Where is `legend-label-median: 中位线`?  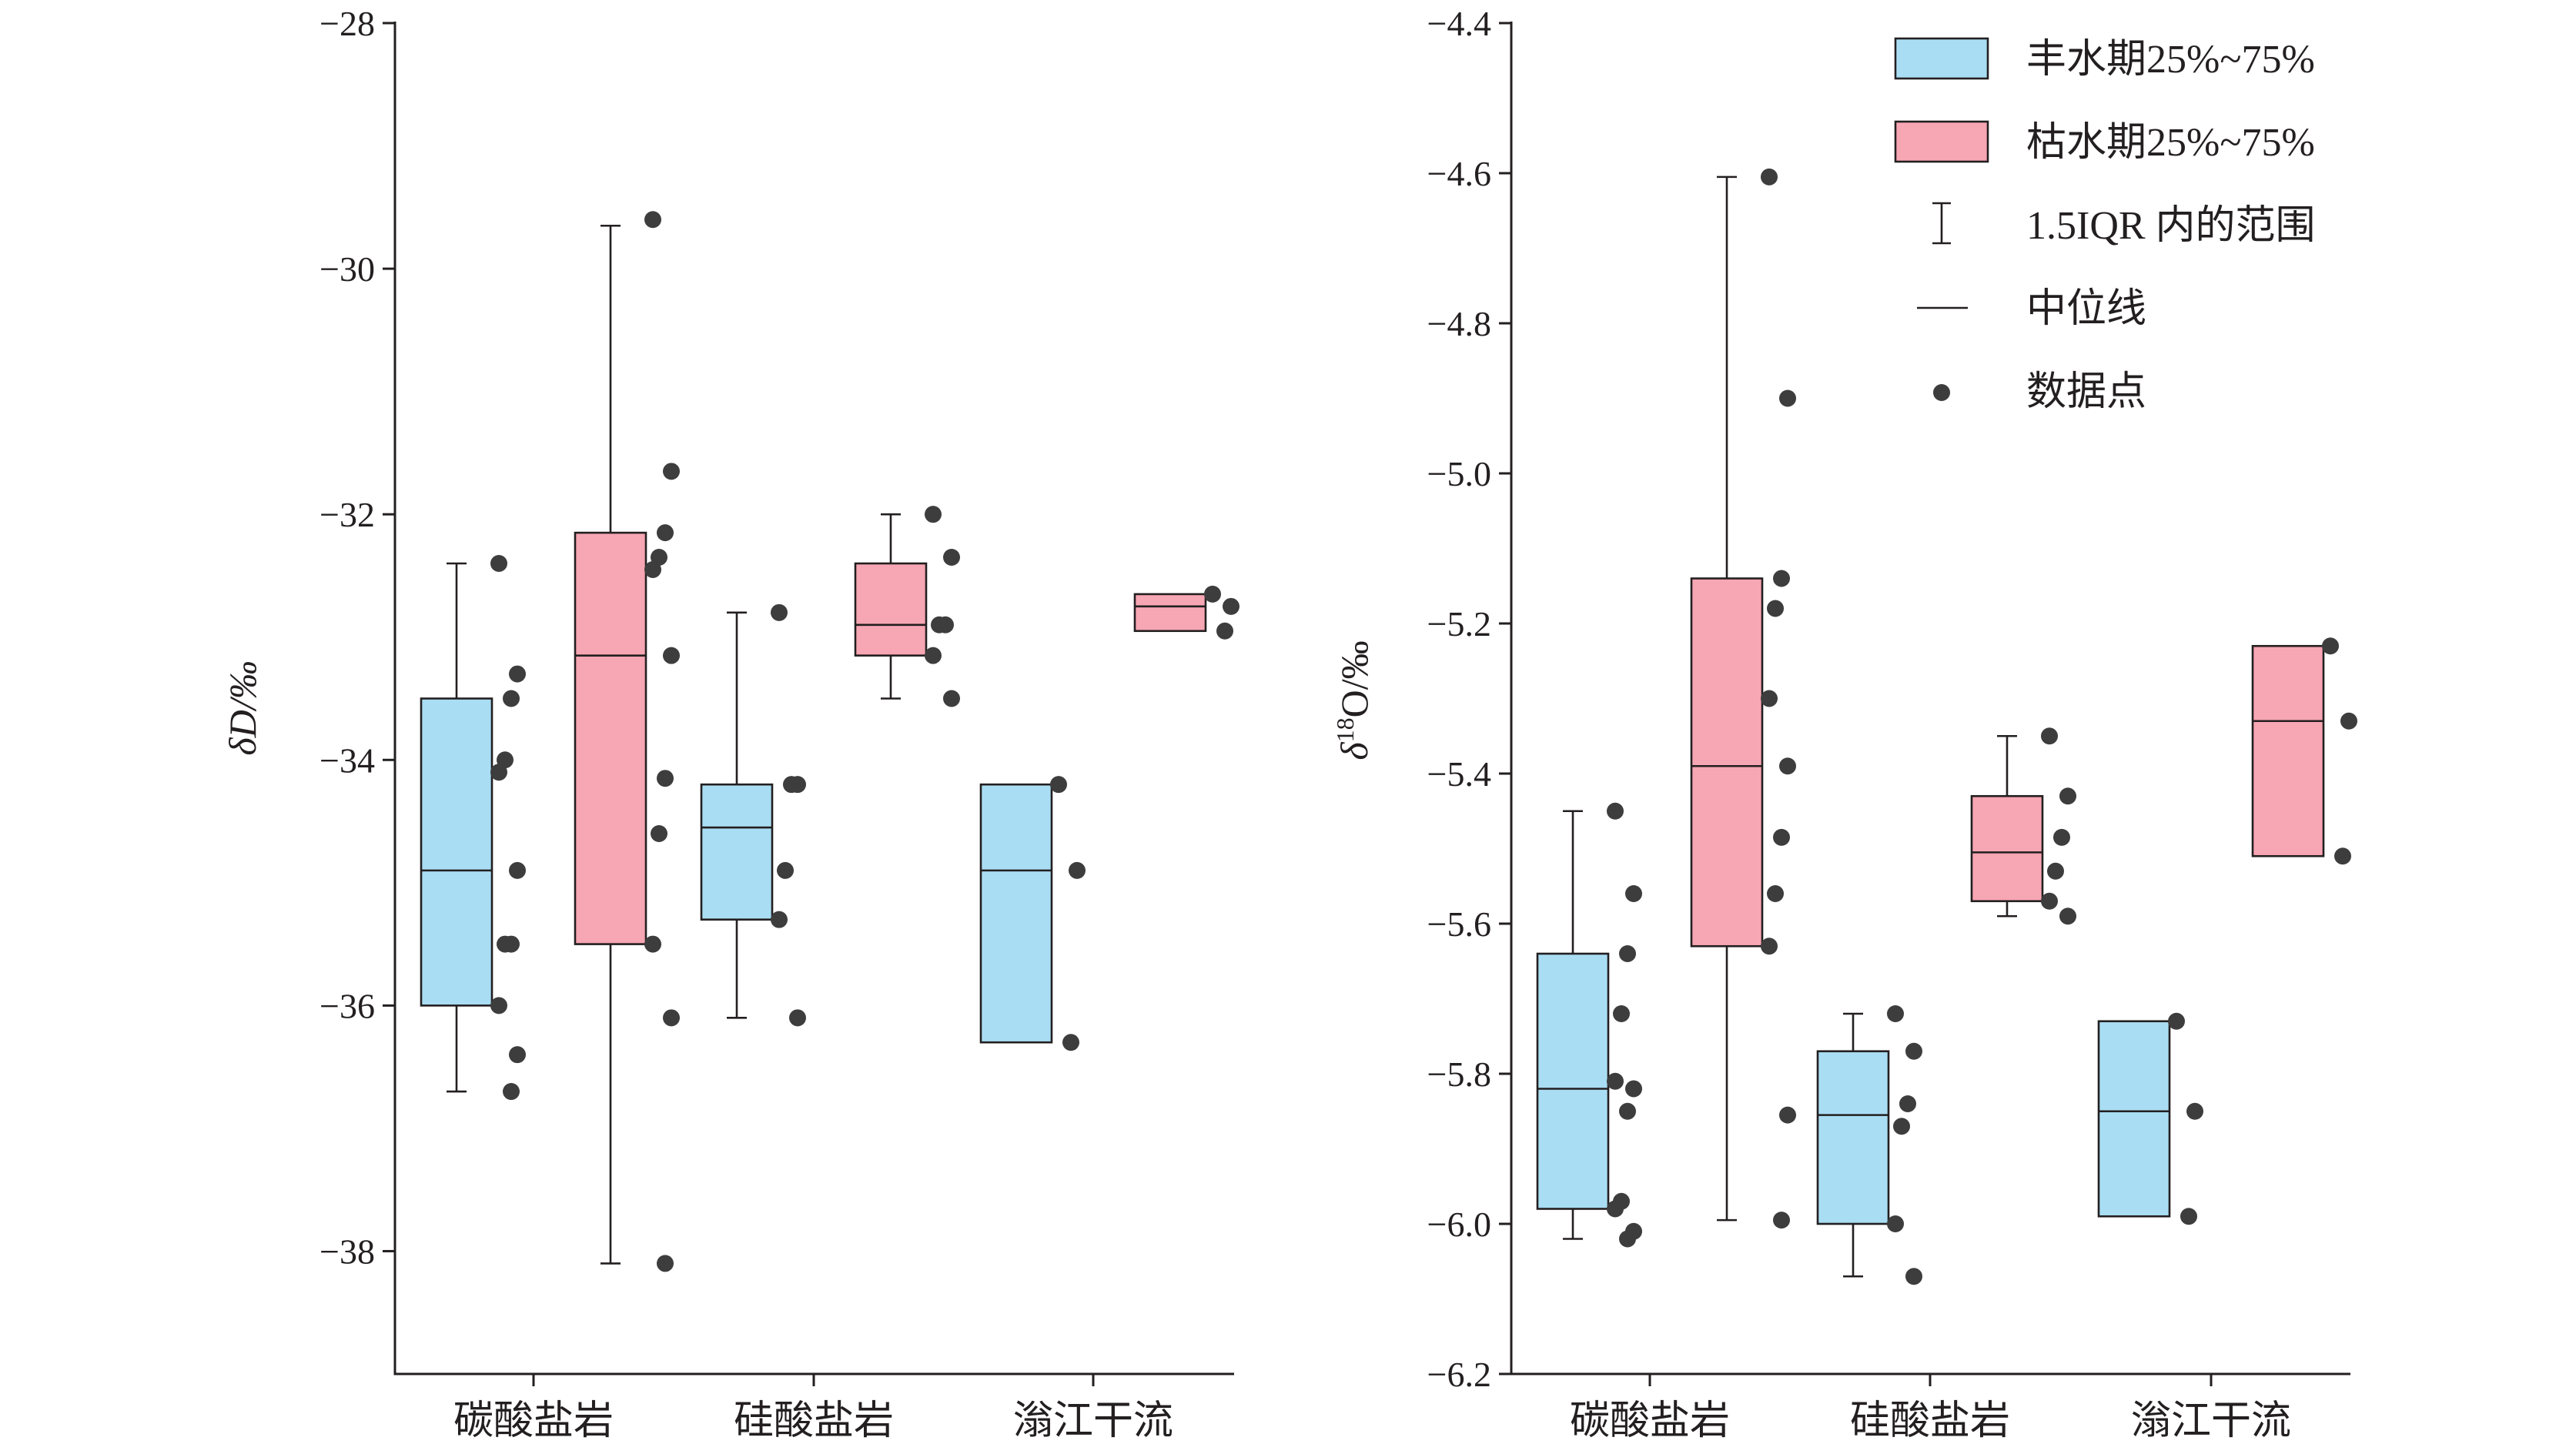
legend-label-median: 中位线 is located at coordinates (2086, 309).